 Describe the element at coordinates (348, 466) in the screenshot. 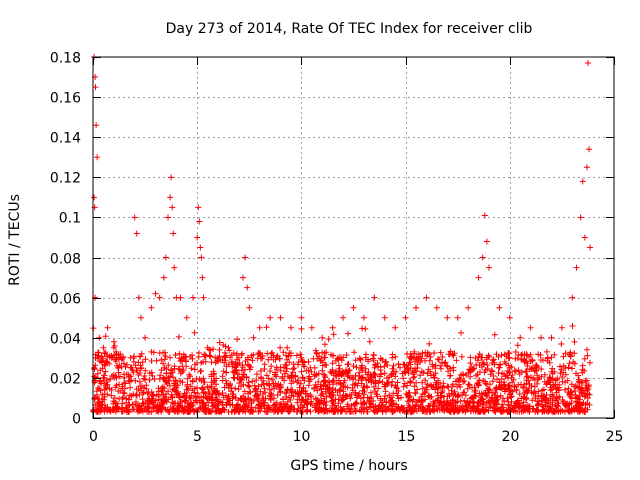

I see `x-axis-label: GPS time / hours` at that location.